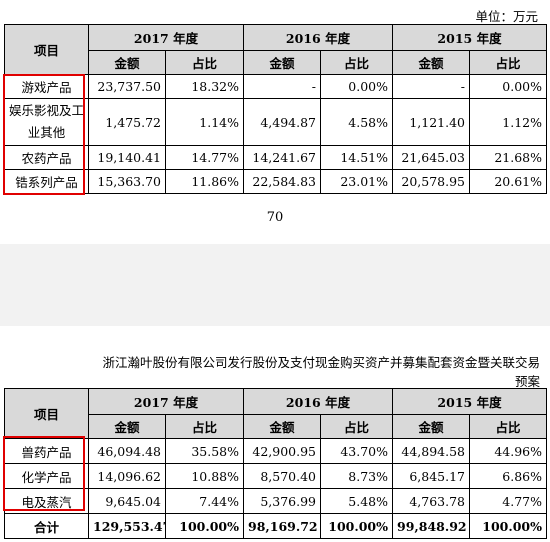 Image resolution: width=550 pixels, height=542 pixels. Describe the element at coordinates (356, 157) in the screenshot. I see `cell-value: 14.51%` at that location.